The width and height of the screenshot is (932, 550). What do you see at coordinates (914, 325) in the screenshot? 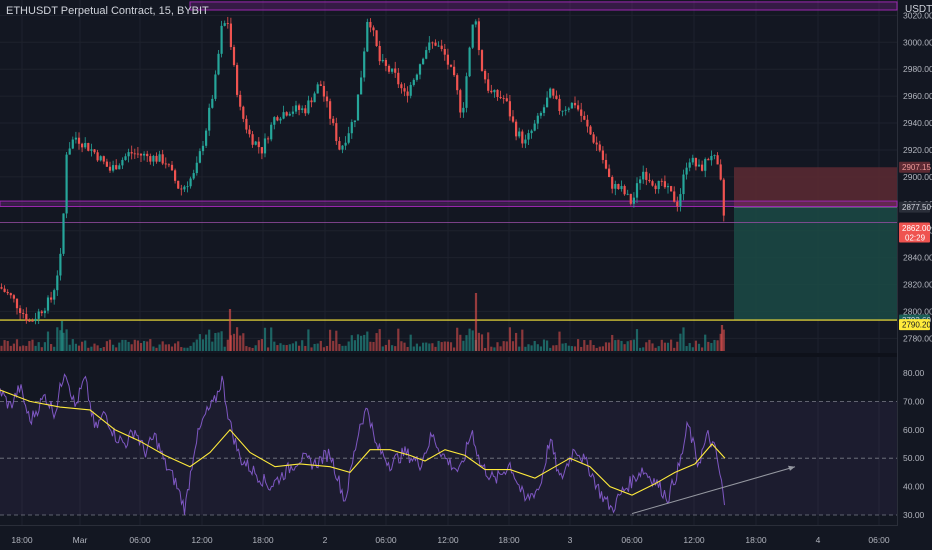
I see `price-label` at bounding box center [914, 325].